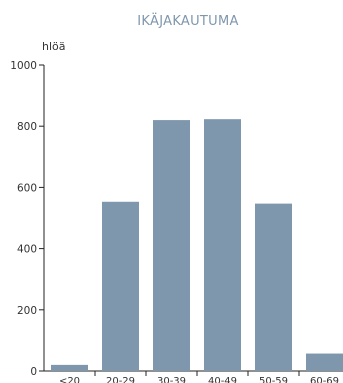 The image size is (343, 383). Describe the element at coordinates (199, 377) in the screenshot. I see `x-tick-labels: <20 20-29 30-39 40-49 50-59 60-69` at that location.